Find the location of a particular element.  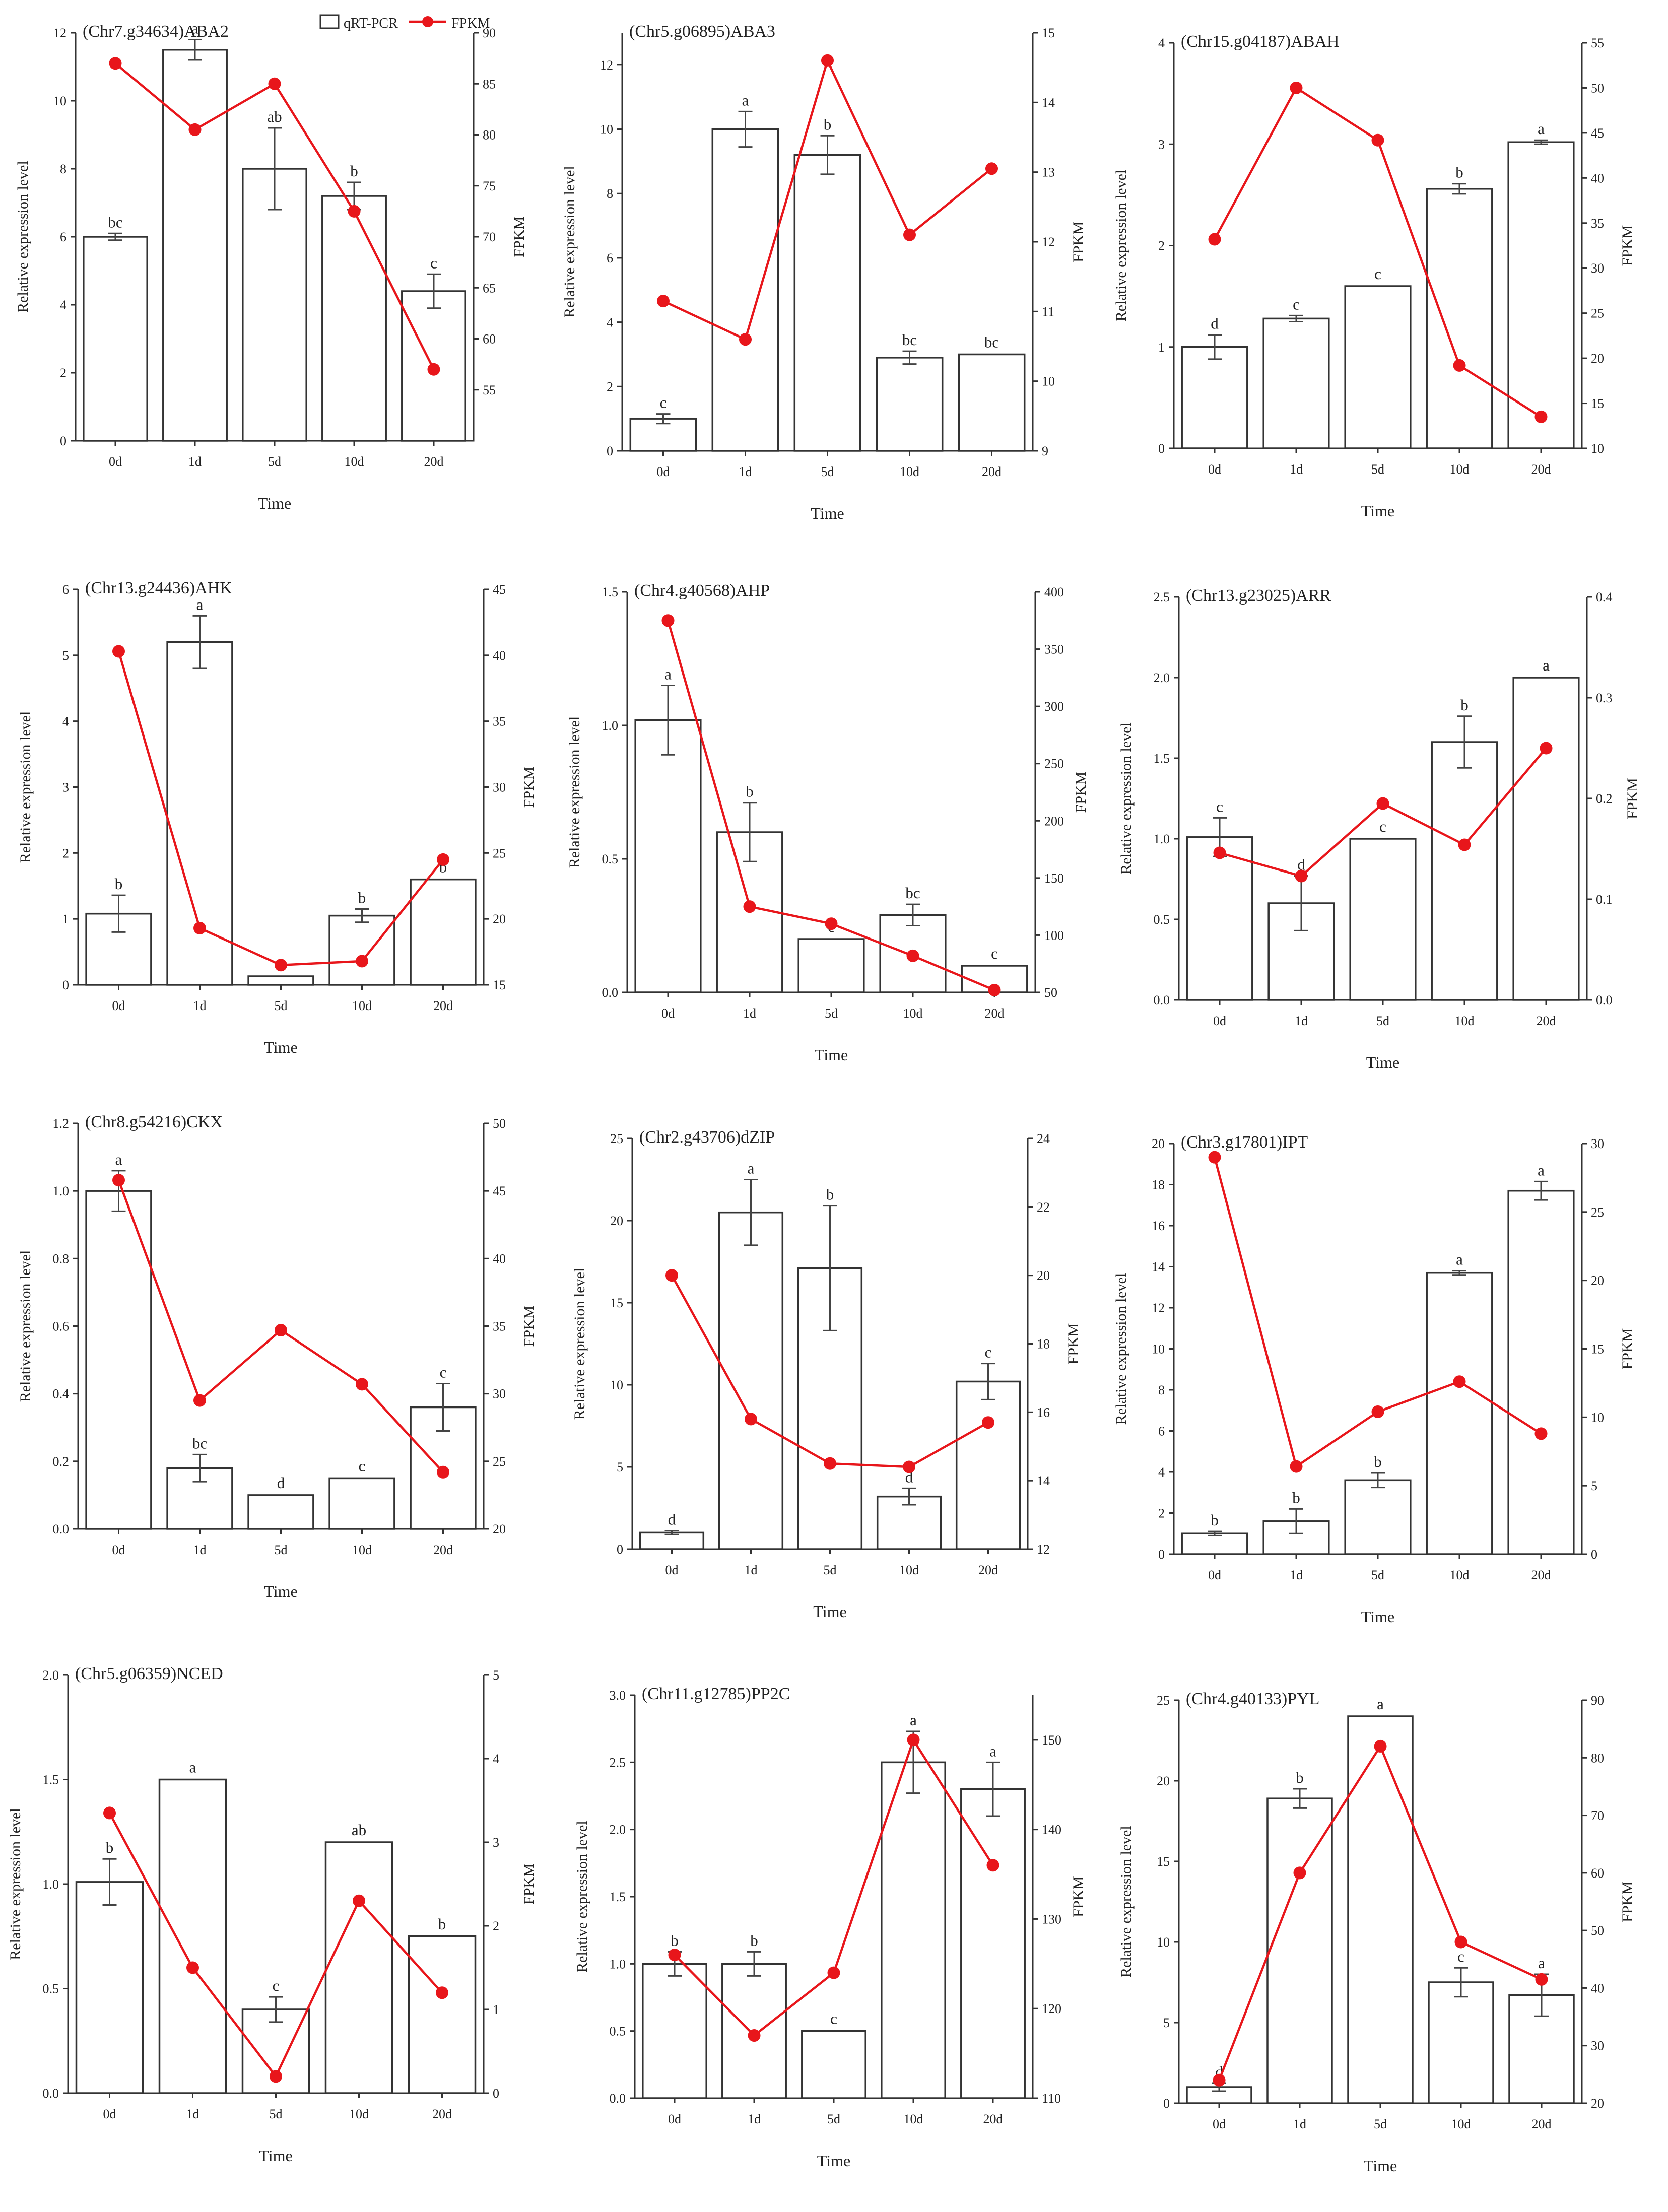

panel-title: (Chr4.g40133)PYL is located at coordinates (1252, 1699).